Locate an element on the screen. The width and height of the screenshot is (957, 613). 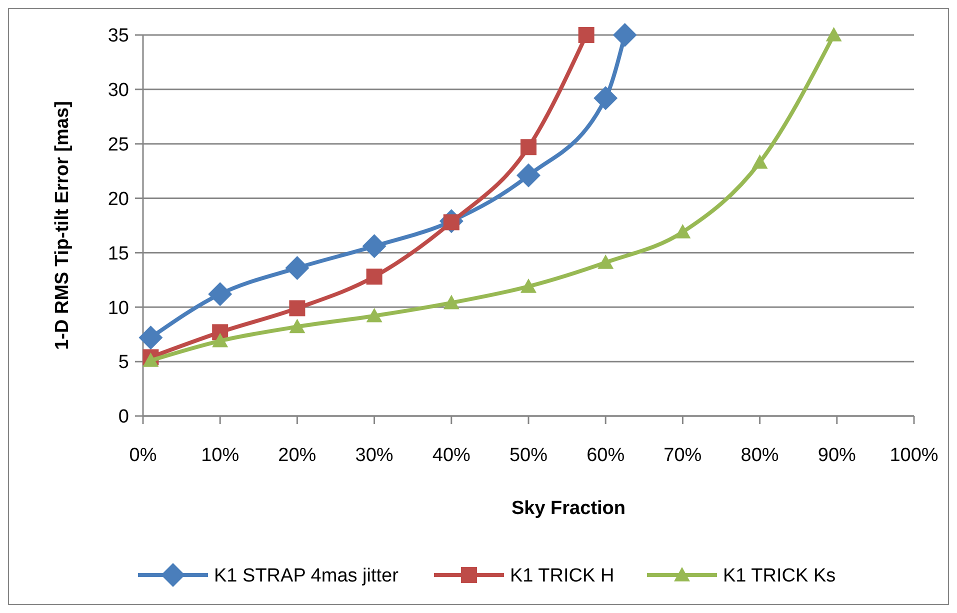
y-tick-label: 20 is located at coordinates (118, 199).